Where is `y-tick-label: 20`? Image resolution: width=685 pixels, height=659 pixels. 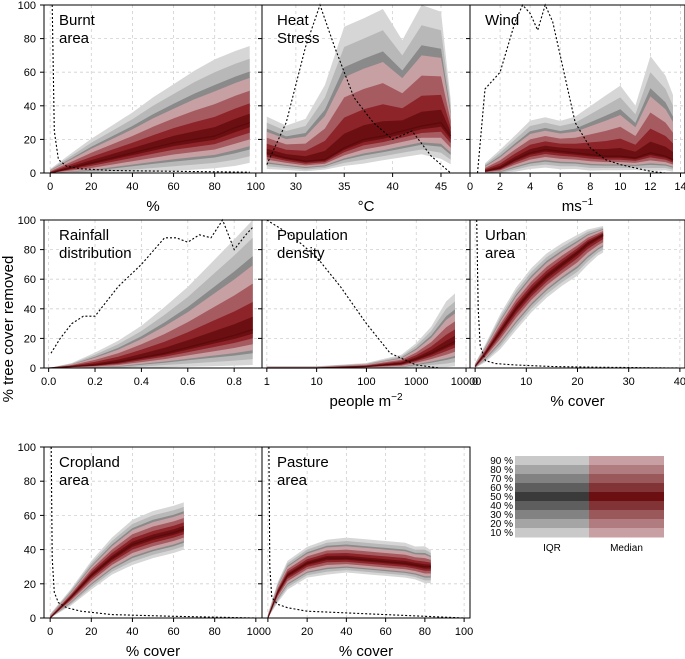 y-tick-label: 20 is located at coordinates (30, 585).